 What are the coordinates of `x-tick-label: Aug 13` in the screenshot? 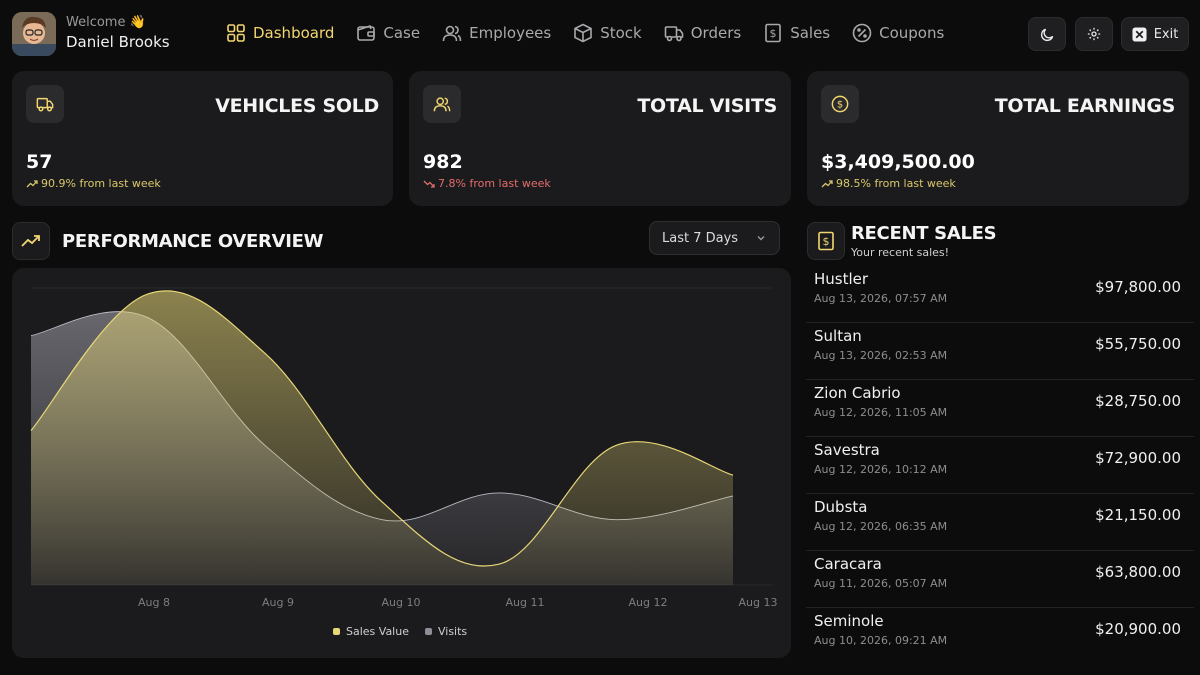 It's located at (758, 602).